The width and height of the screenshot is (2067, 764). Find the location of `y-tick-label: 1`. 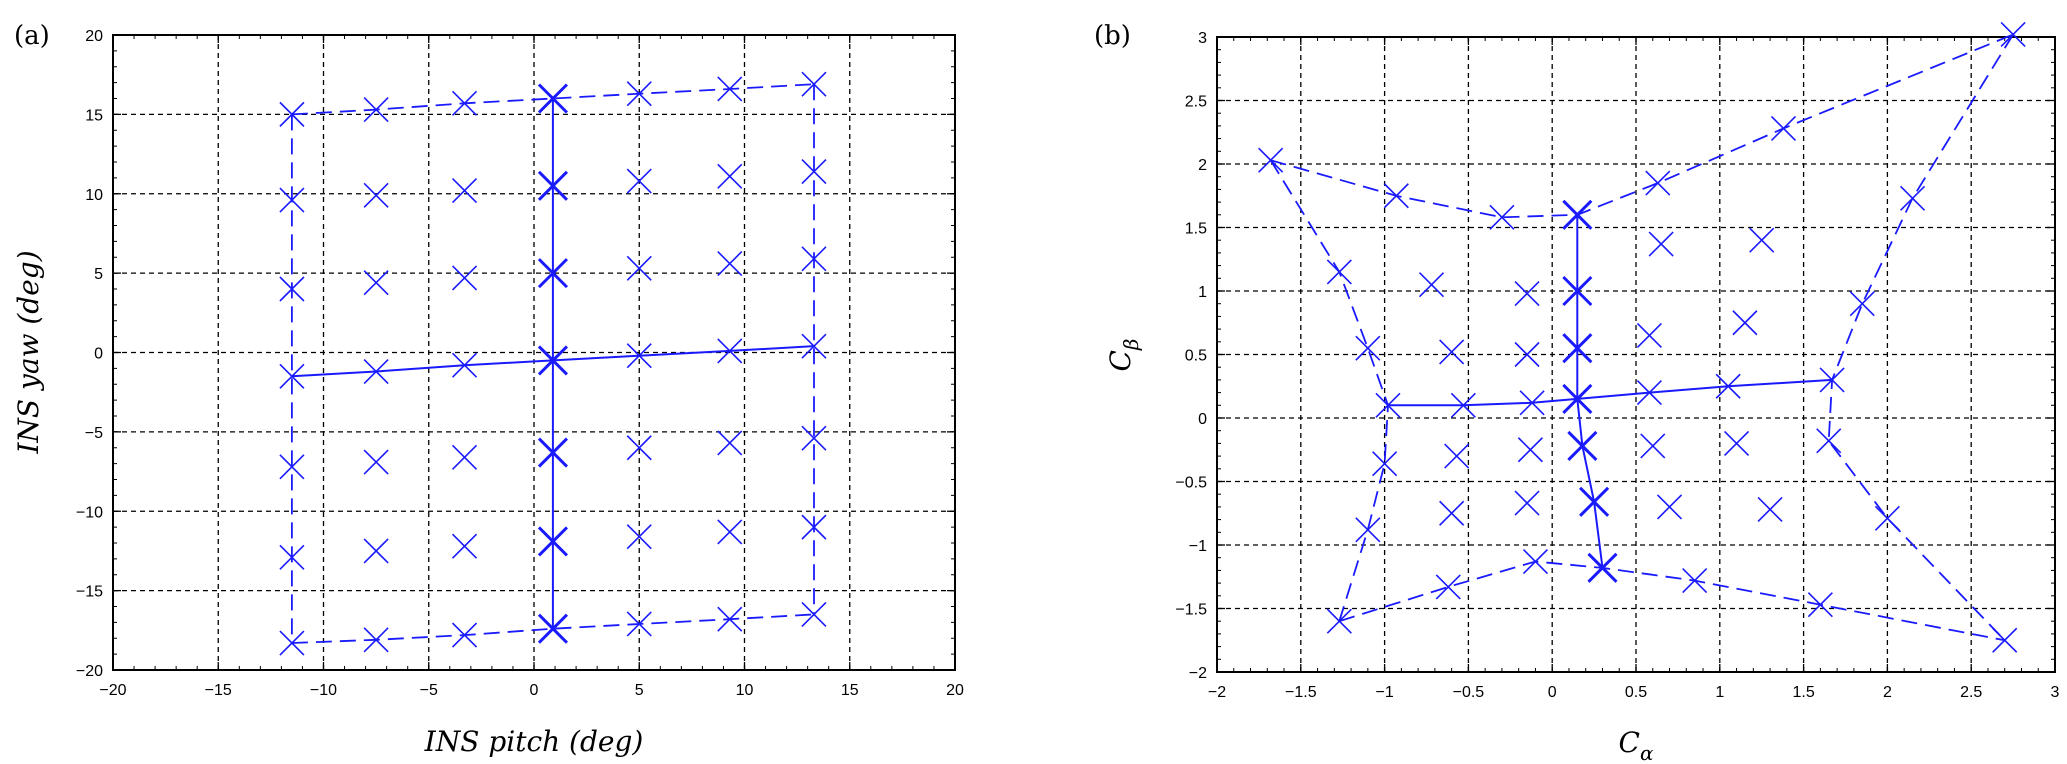

y-tick-label: 1 is located at coordinates (1202, 292).